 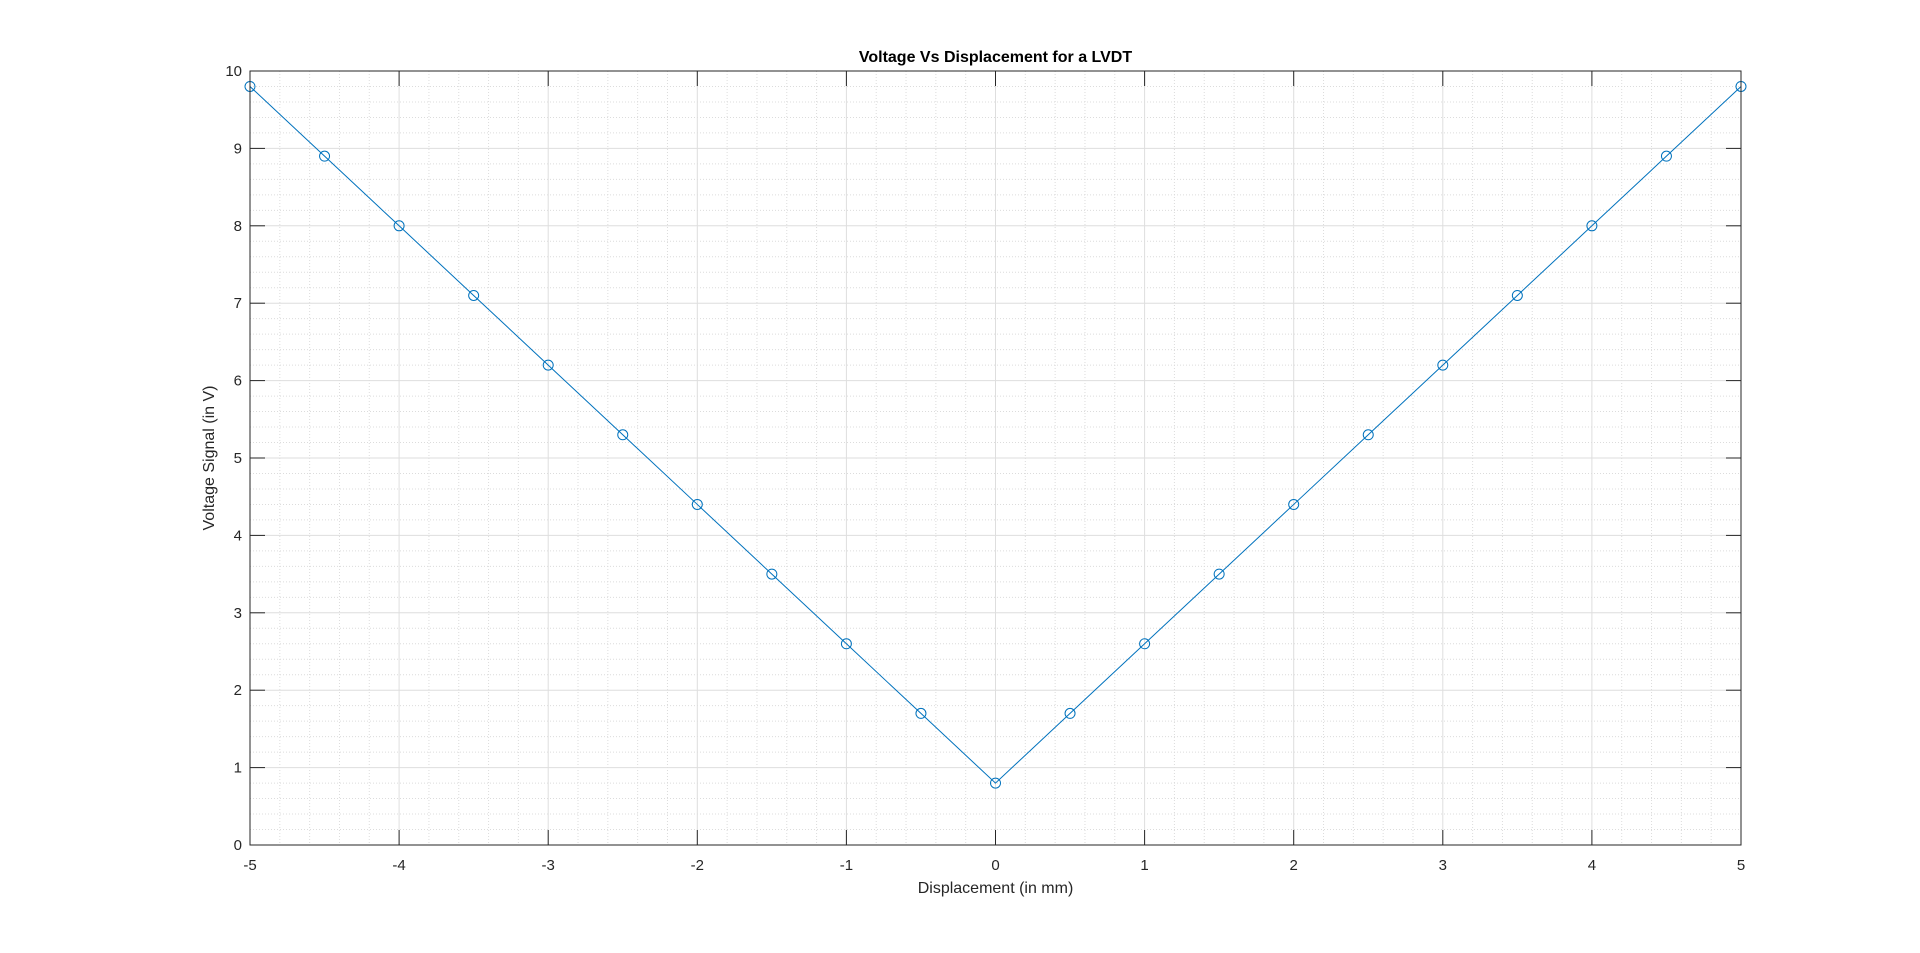 I want to click on y-tick-label: 6, so click(x=238, y=381).